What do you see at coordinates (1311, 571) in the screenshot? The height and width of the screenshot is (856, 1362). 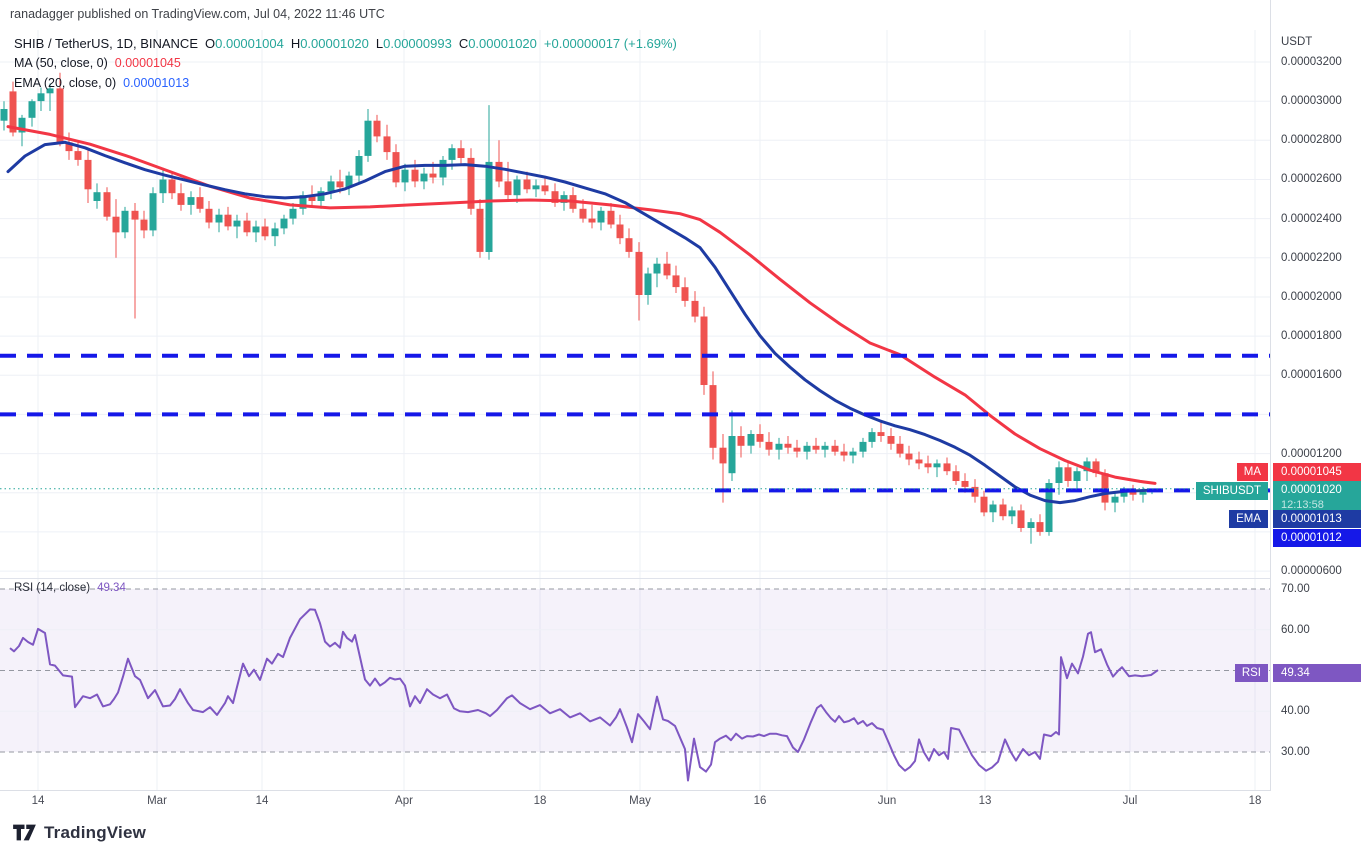 I see `price-axis-tick: 0.00000600` at bounding box center [1311, 571].